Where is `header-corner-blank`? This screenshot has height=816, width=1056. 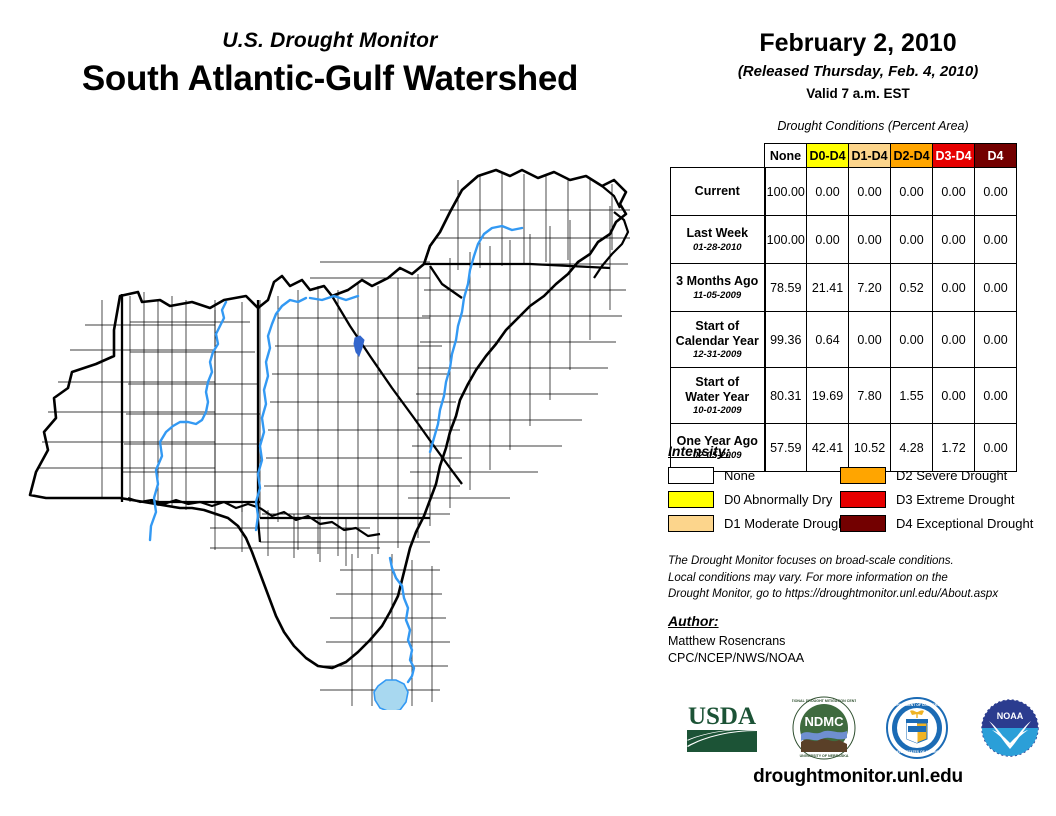 header-corner-blank is located at coordinates (718, 156).